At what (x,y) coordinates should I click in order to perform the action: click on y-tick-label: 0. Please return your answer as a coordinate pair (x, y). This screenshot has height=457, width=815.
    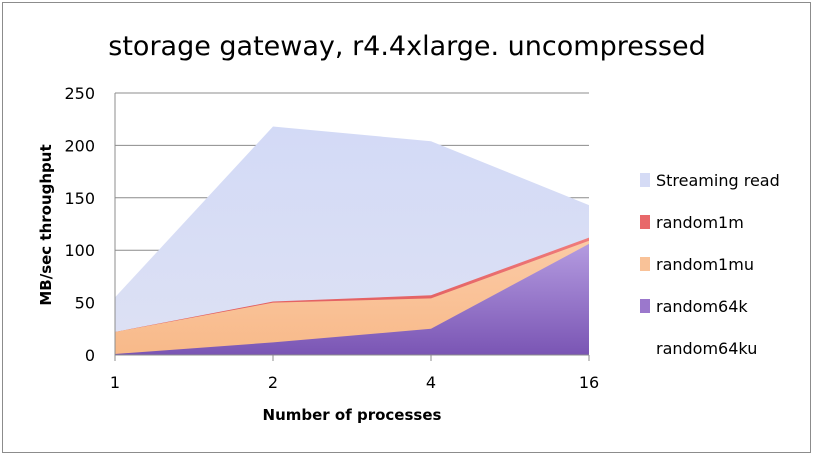
    Looking at the image, I should click on (90, 355).